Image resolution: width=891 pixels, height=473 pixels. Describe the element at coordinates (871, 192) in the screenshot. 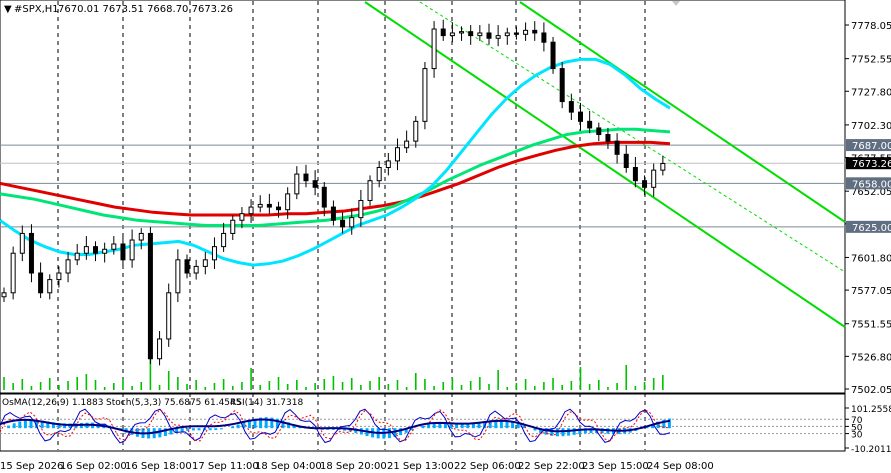

I see `price-tick-label: 7652.05` at that location.